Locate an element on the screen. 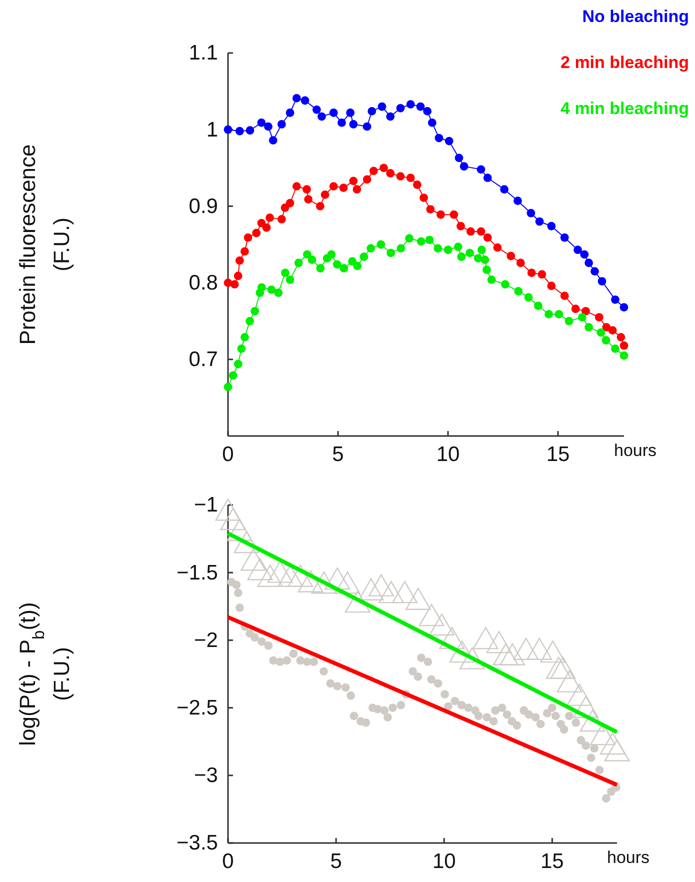 This screenshot has height=882, width=695. text: 2 min bleaching is located at coordinates (624, 62).